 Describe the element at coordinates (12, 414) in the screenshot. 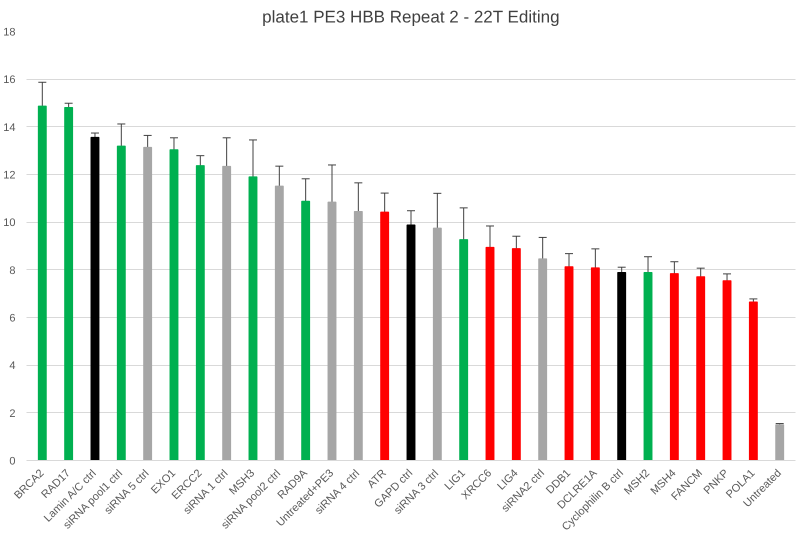

I see `y-tick-label: 2` at that location.